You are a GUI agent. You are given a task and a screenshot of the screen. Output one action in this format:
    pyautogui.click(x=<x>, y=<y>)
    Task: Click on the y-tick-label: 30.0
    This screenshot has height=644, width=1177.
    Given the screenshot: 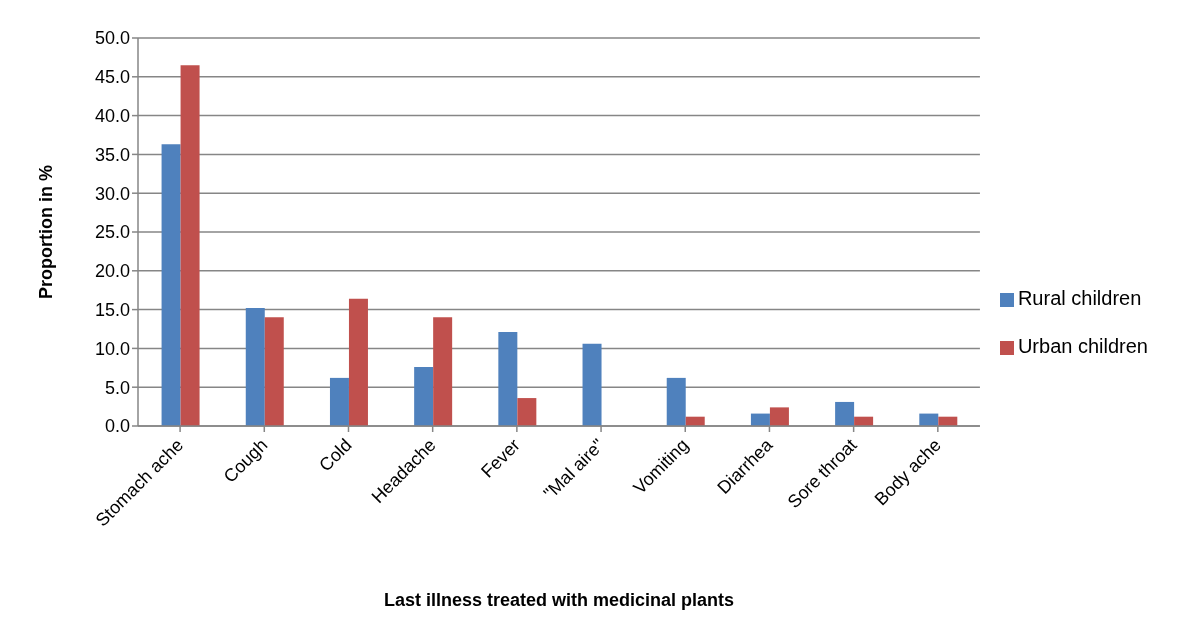 What is the action you would take?
    pyautogui.click(x=112, y=193)
    